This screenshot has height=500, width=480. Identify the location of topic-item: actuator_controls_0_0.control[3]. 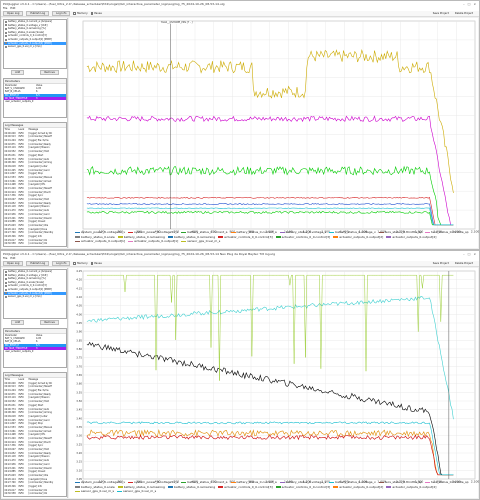
(35, 36).